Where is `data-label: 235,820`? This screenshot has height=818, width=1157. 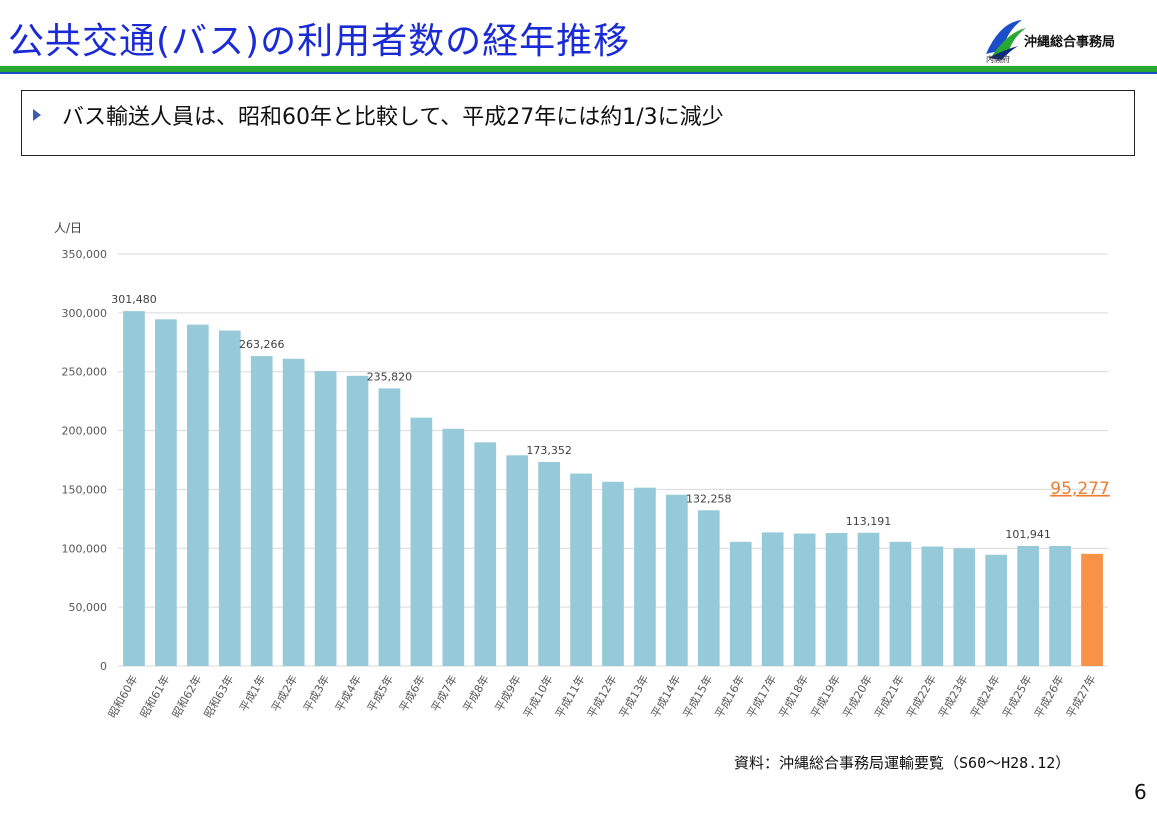 data-label: 235,820 is located at coordinates (390, 376).